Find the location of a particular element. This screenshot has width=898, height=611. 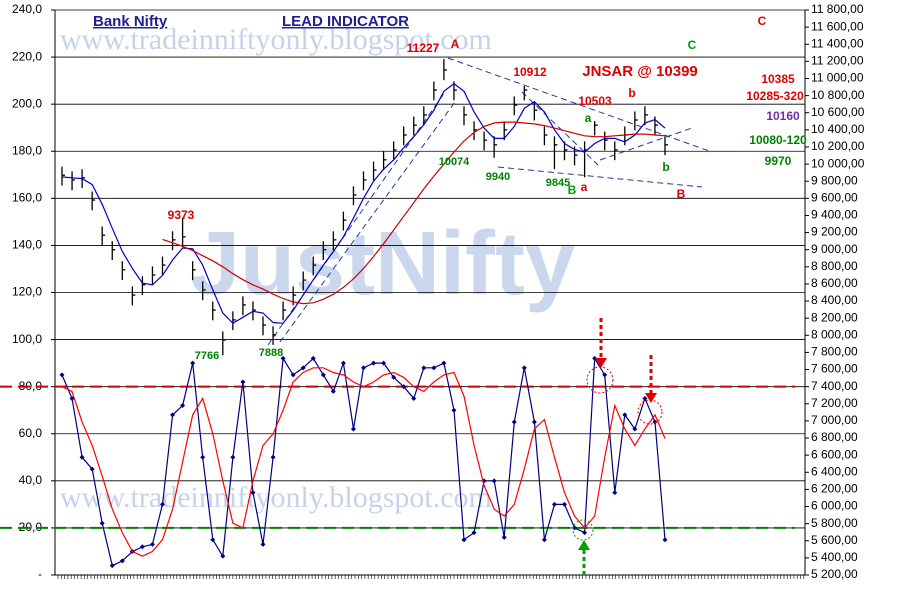

y2-tick-label: 5 400,00 is located at coordinates (834, 557).